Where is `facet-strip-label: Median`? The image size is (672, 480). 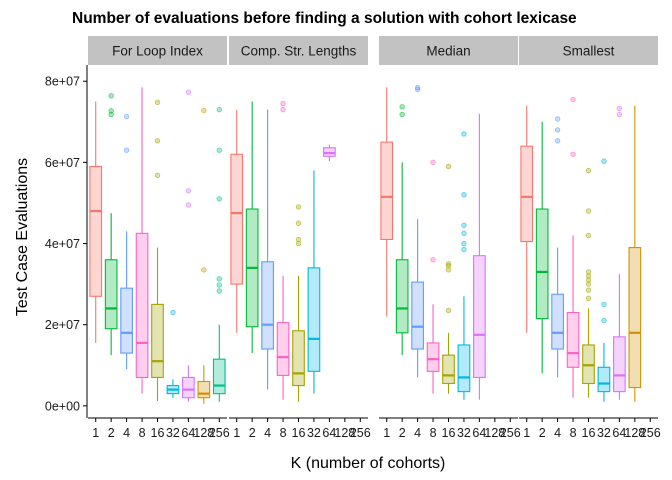 facet-strip-label: Median is located at coordinates (448, 51).